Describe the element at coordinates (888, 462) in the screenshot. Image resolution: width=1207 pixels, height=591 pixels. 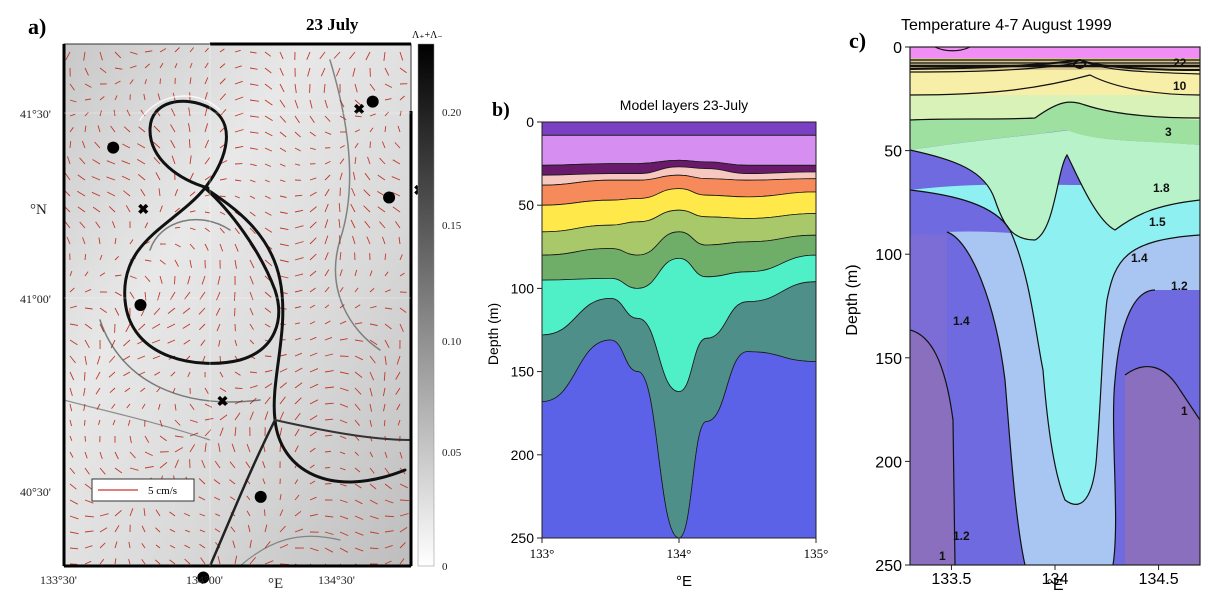
I see `y-tick-label: 200` at that location.